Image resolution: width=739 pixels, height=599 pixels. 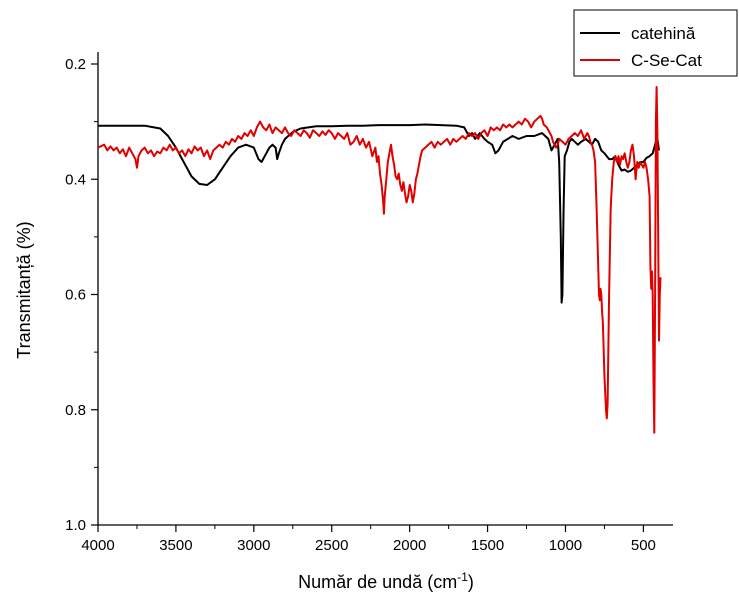 I want to click on x-tick-label: 3000, so click(x=253, y=545).